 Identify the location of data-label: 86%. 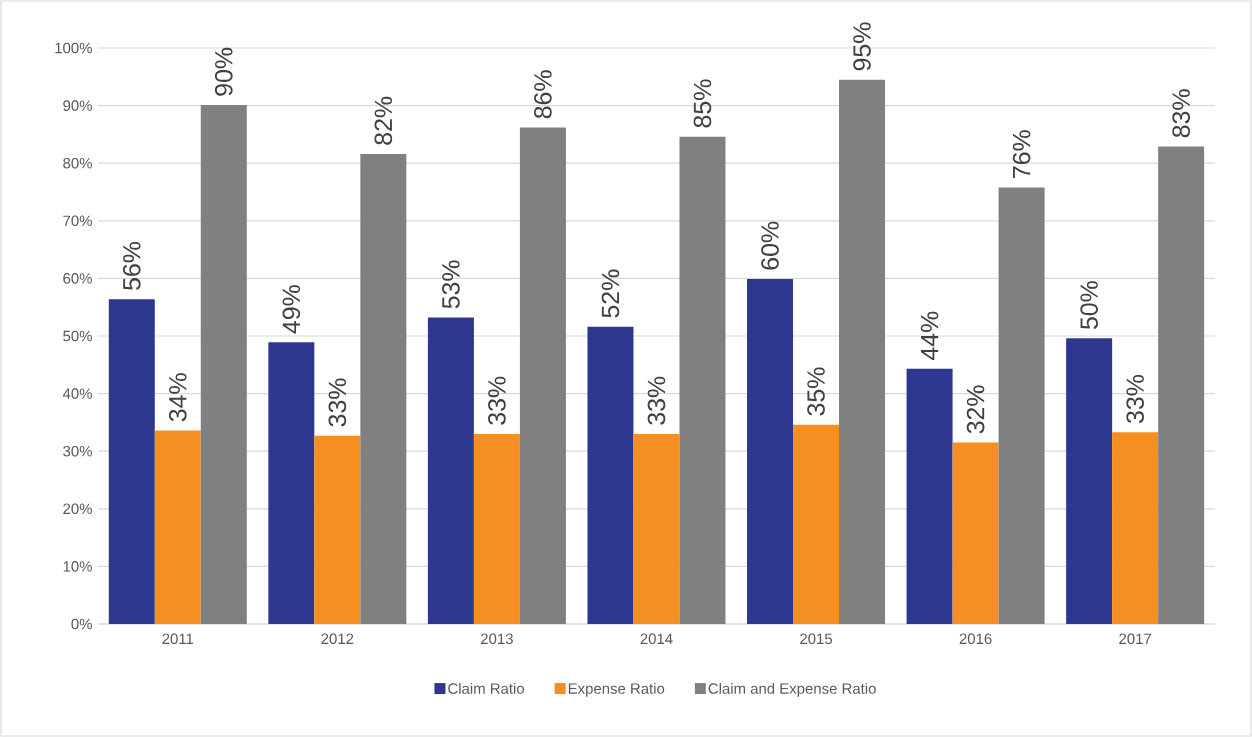
(543, 94).